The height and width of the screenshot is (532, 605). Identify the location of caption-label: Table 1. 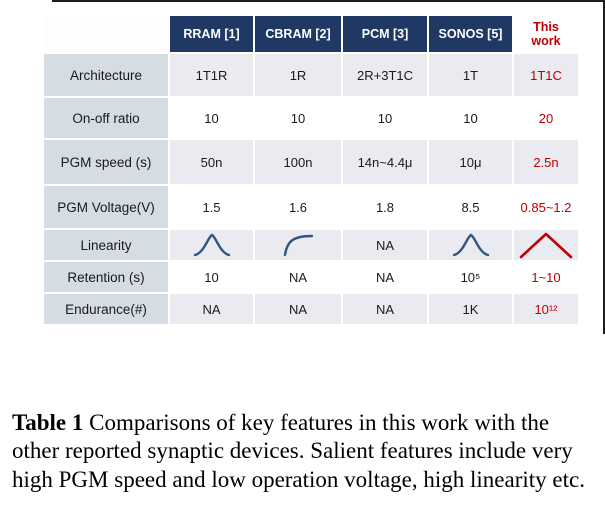
(48, 422).